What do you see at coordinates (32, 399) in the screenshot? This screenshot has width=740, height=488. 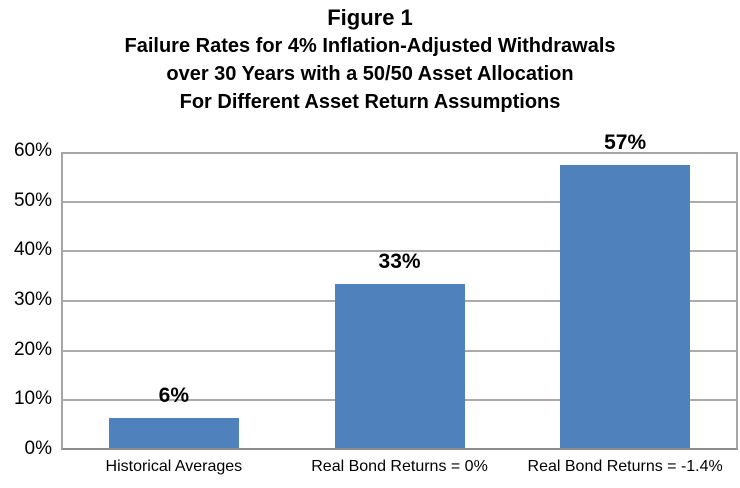 I see `y-axis-tick-label: 10%` at bounding box center [32, 399].